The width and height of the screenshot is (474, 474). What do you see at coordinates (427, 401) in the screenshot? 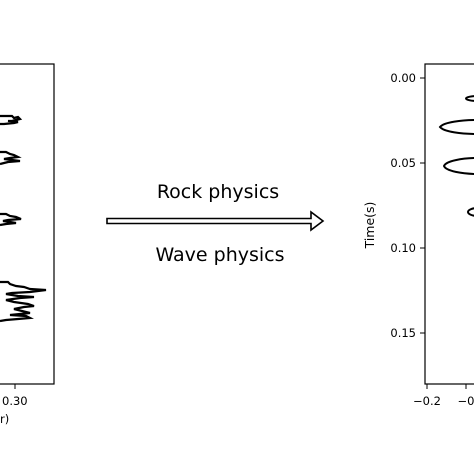
I see `x-tick-label: −0.2` at bounding box center [427, 401].